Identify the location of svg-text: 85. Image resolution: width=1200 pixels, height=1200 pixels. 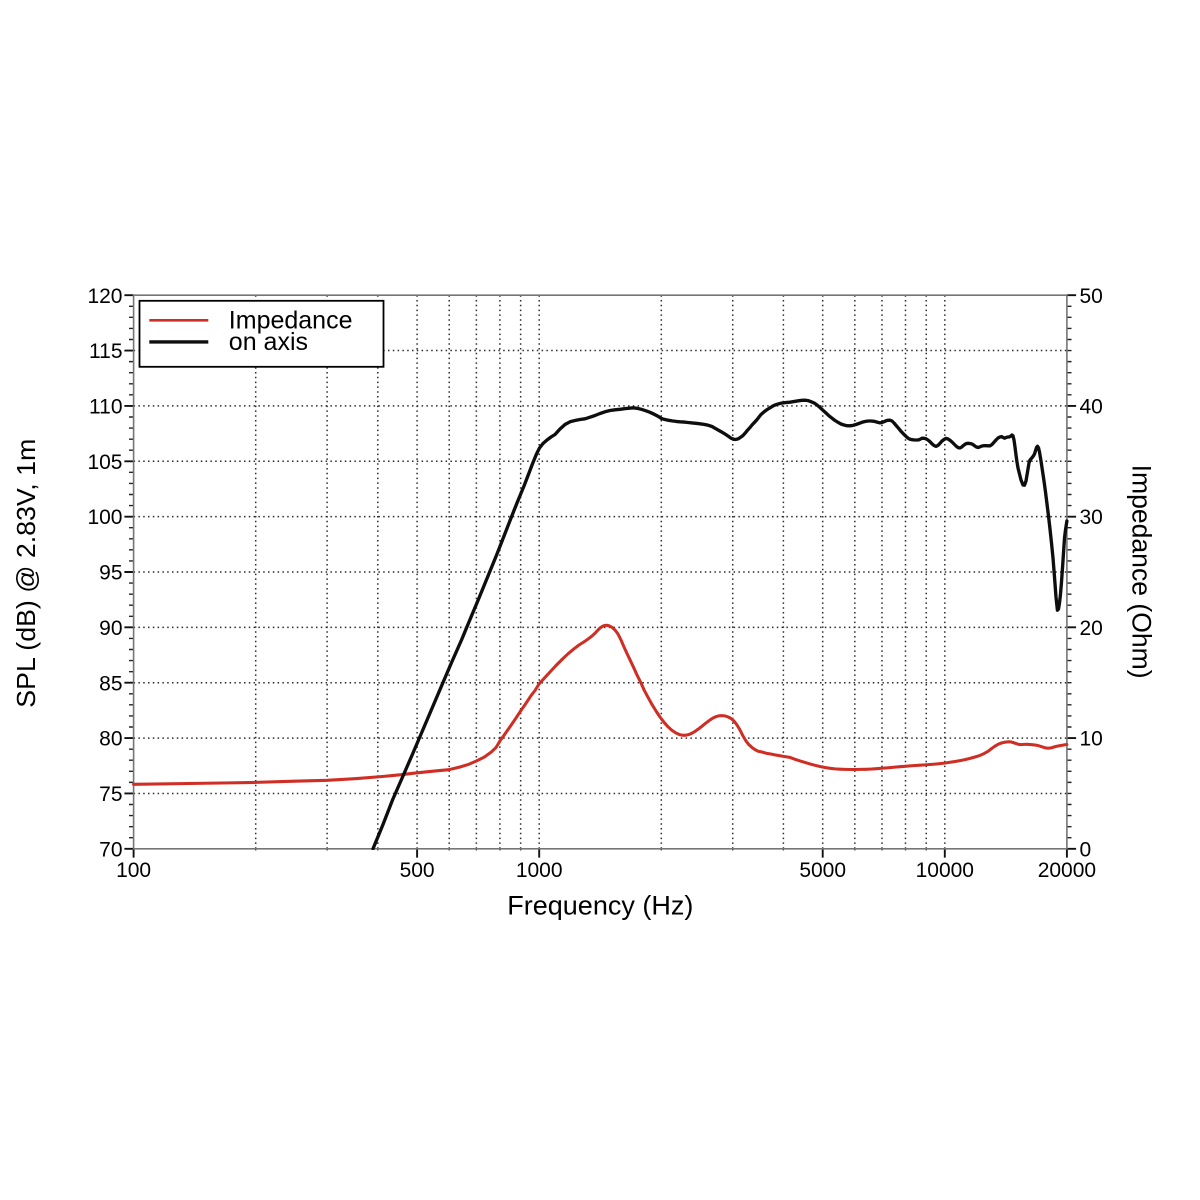
(110, 683).